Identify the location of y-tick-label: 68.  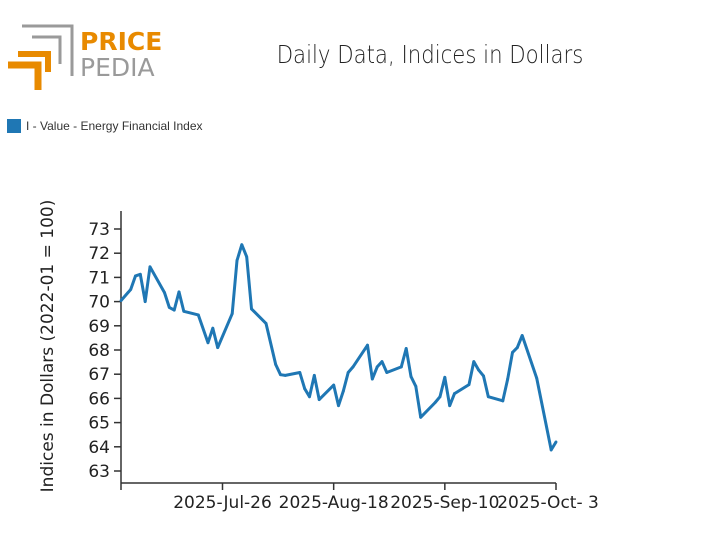
(99, 351).